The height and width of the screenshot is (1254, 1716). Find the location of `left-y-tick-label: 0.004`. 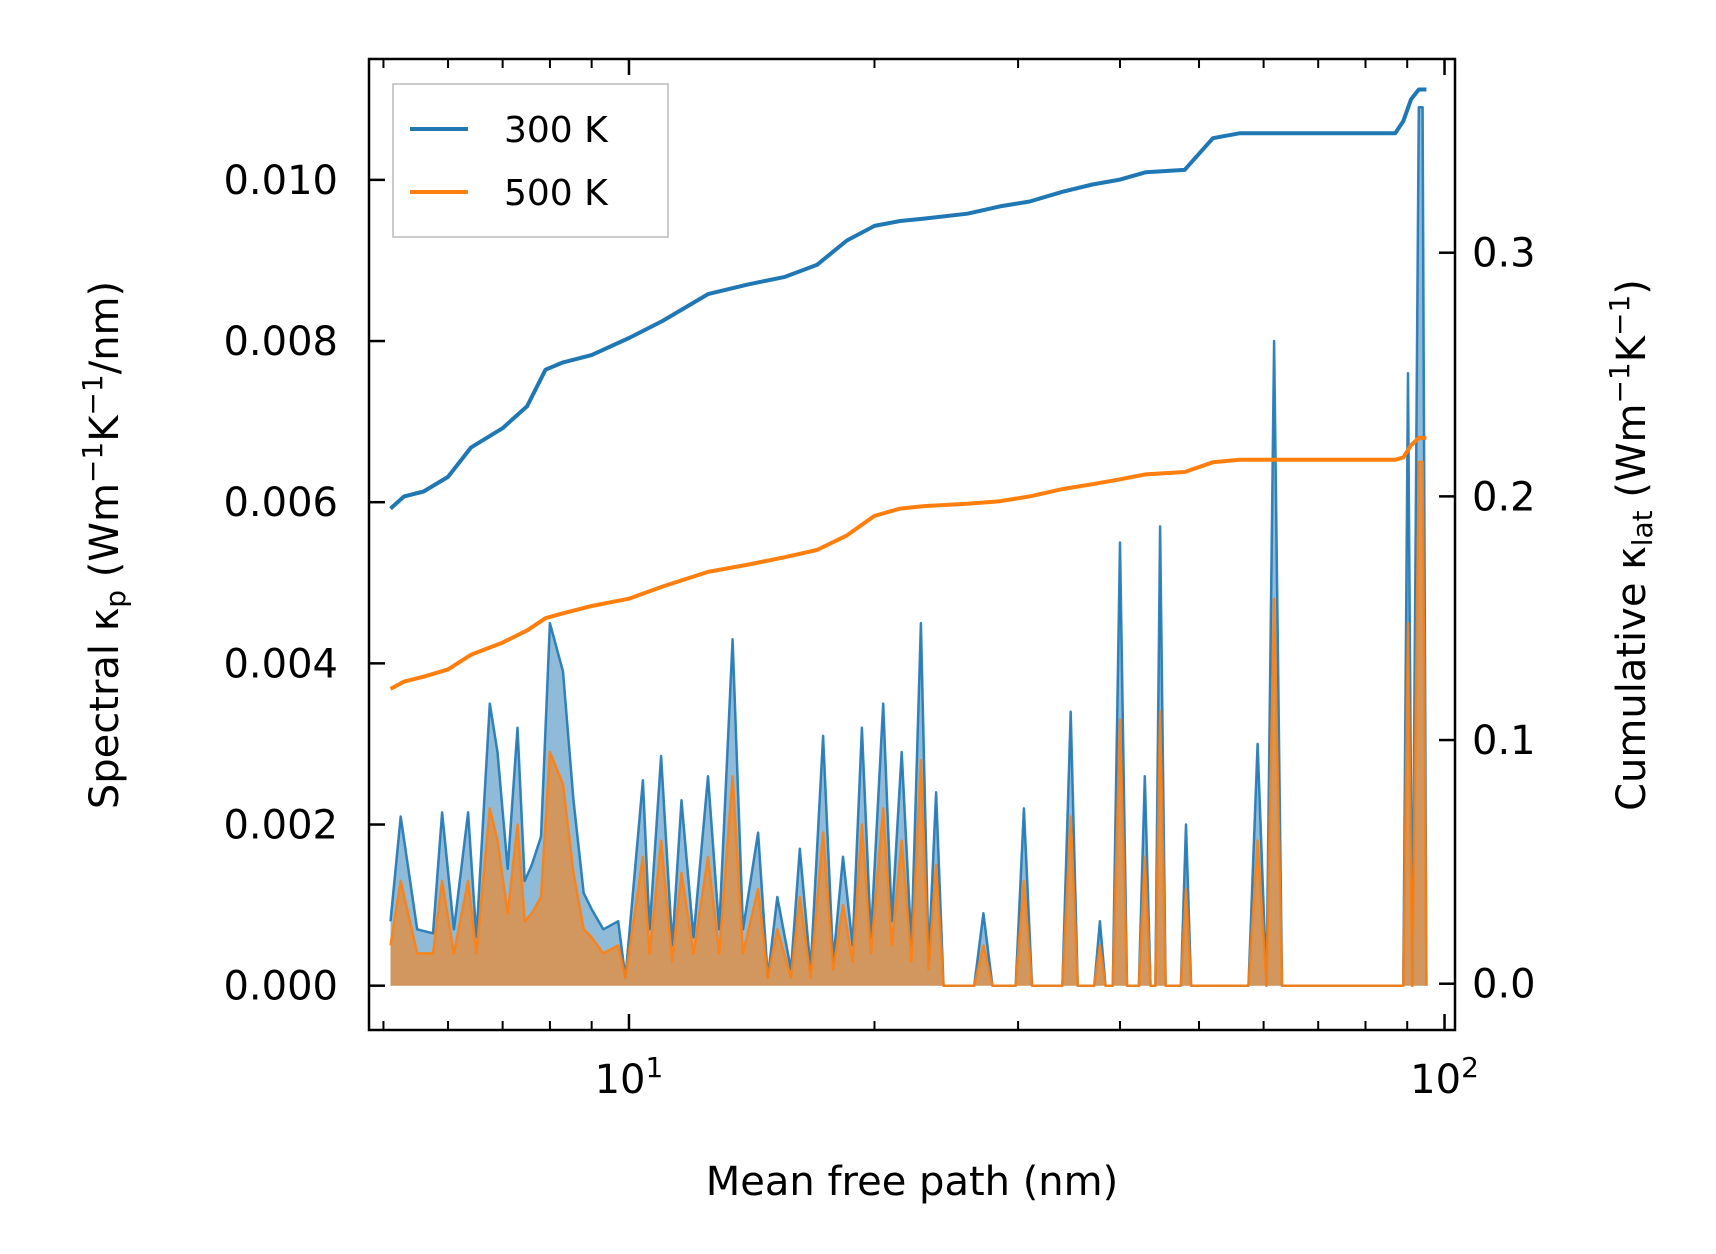

left-y-tick-label: 0.004 is located at coordinates (280, 664).